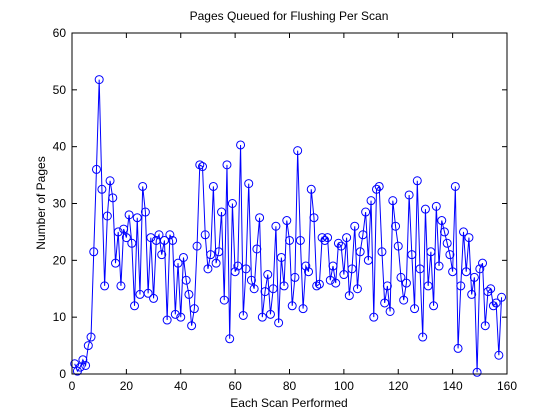 The image size is (560, 420). I want to click on x-tick-label: 100, so click(344, 386).